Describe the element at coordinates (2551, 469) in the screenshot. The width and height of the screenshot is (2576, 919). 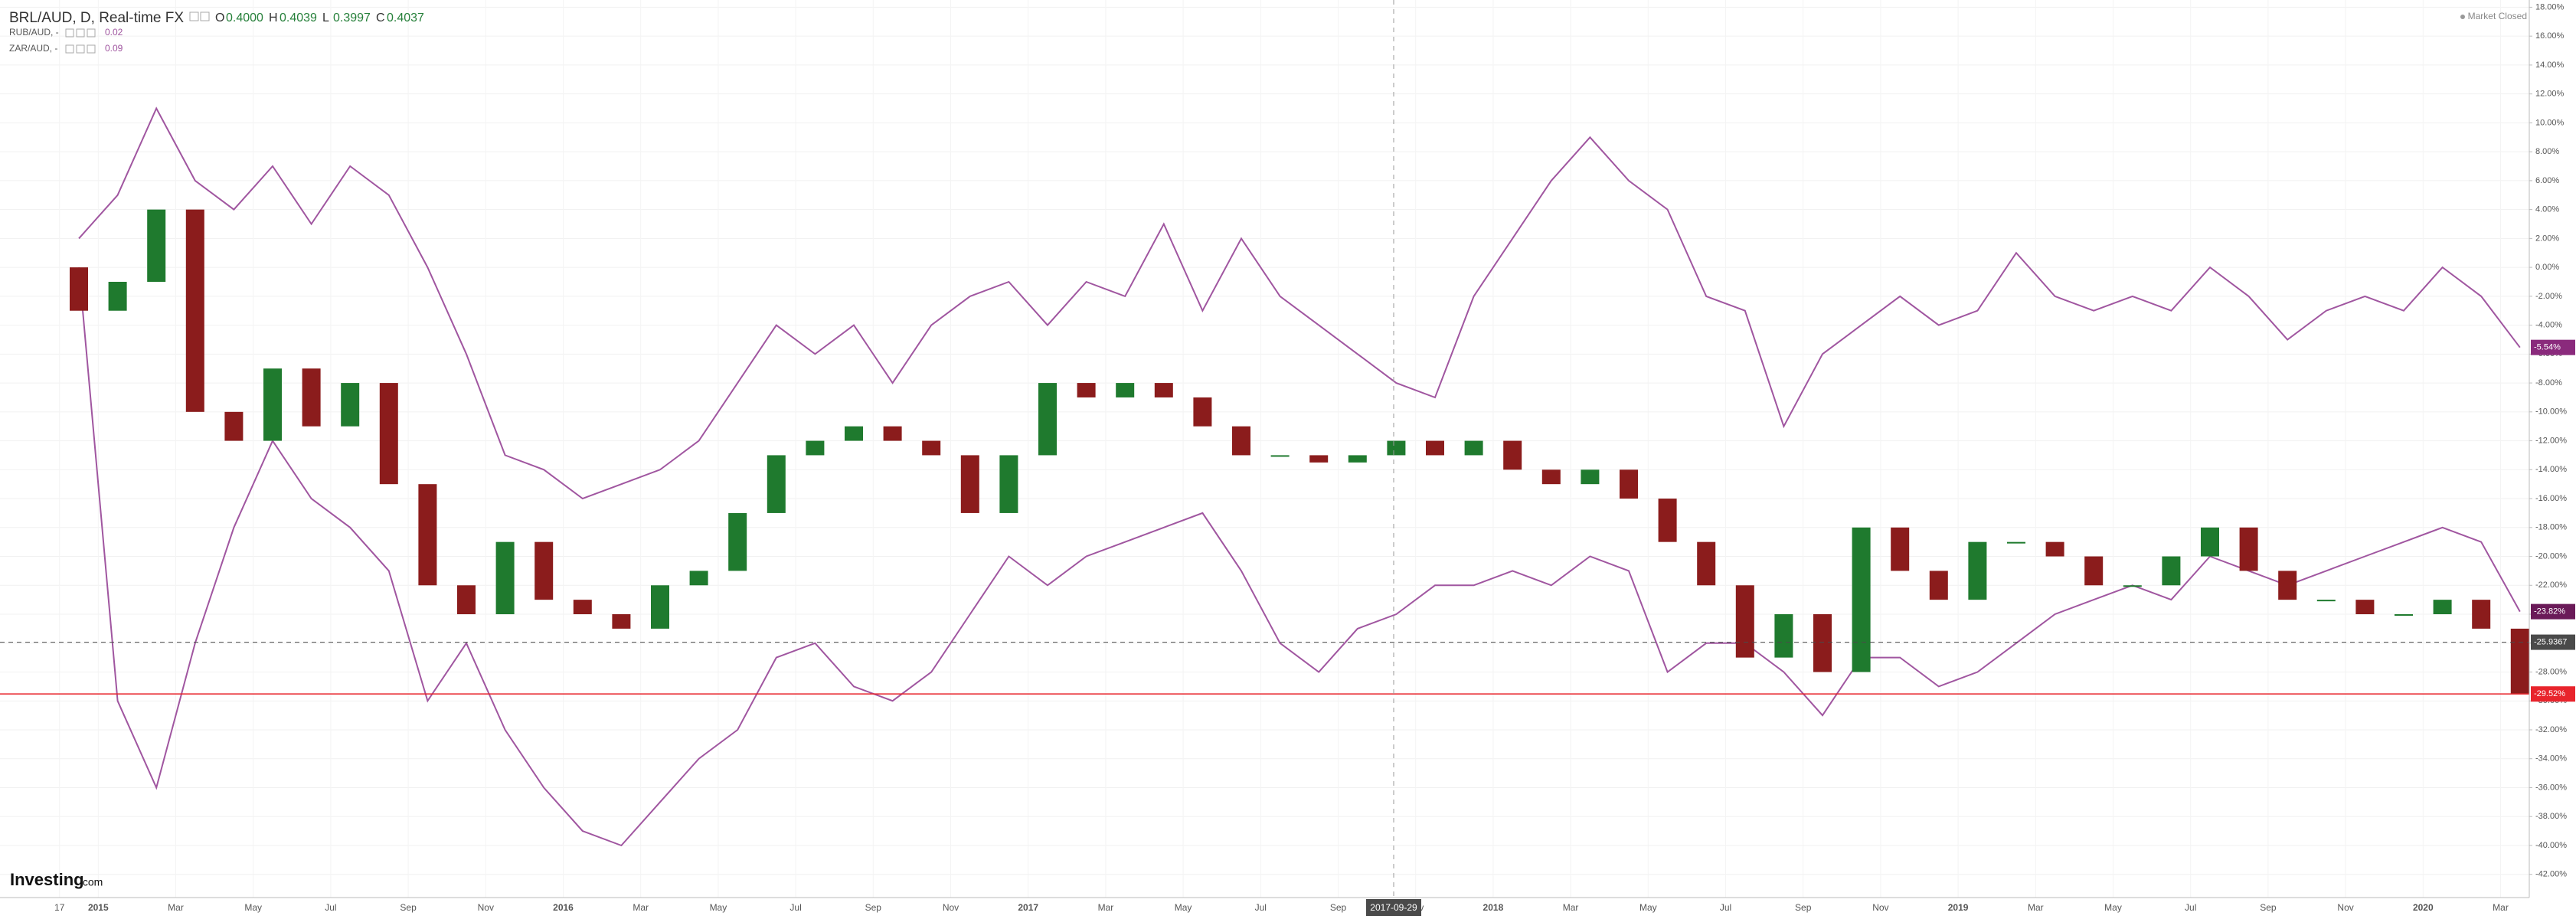
I see `y-tick-label: -14.00%` at that location.